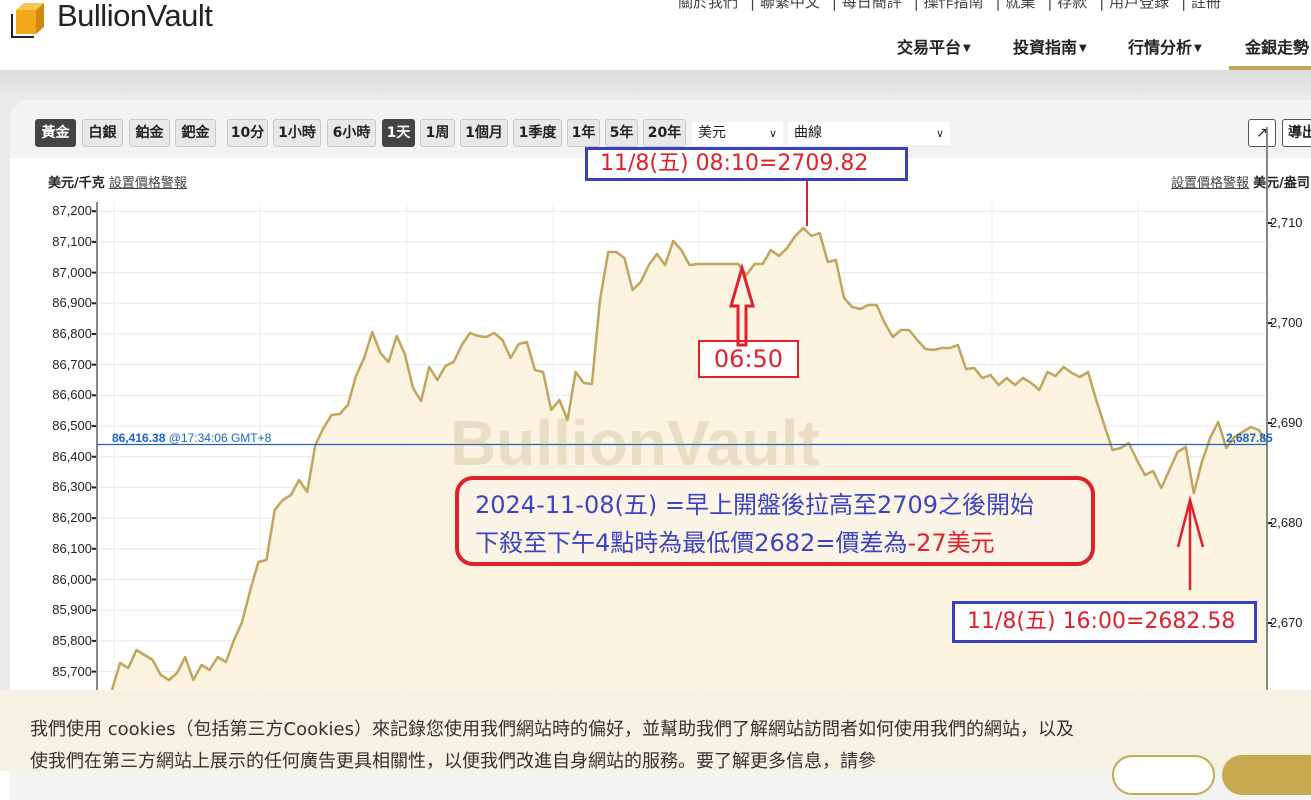 The image size is (1311, 800). Describe the element at coordinates (635, 443) in the screenshot. I see `watermark: BullionVault` at that location.